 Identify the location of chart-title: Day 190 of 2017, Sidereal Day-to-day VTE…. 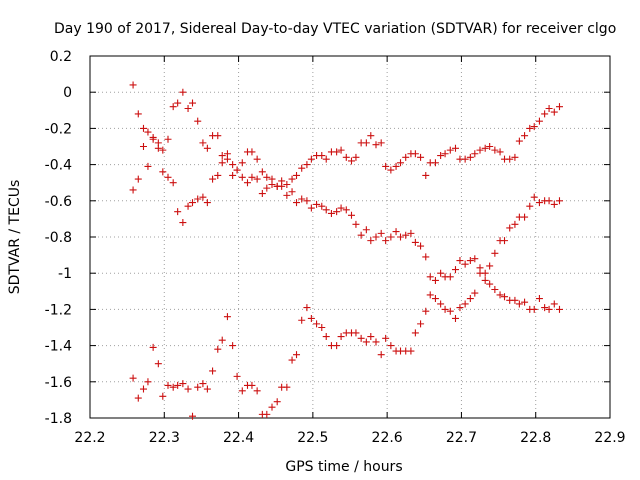
(335, 29).